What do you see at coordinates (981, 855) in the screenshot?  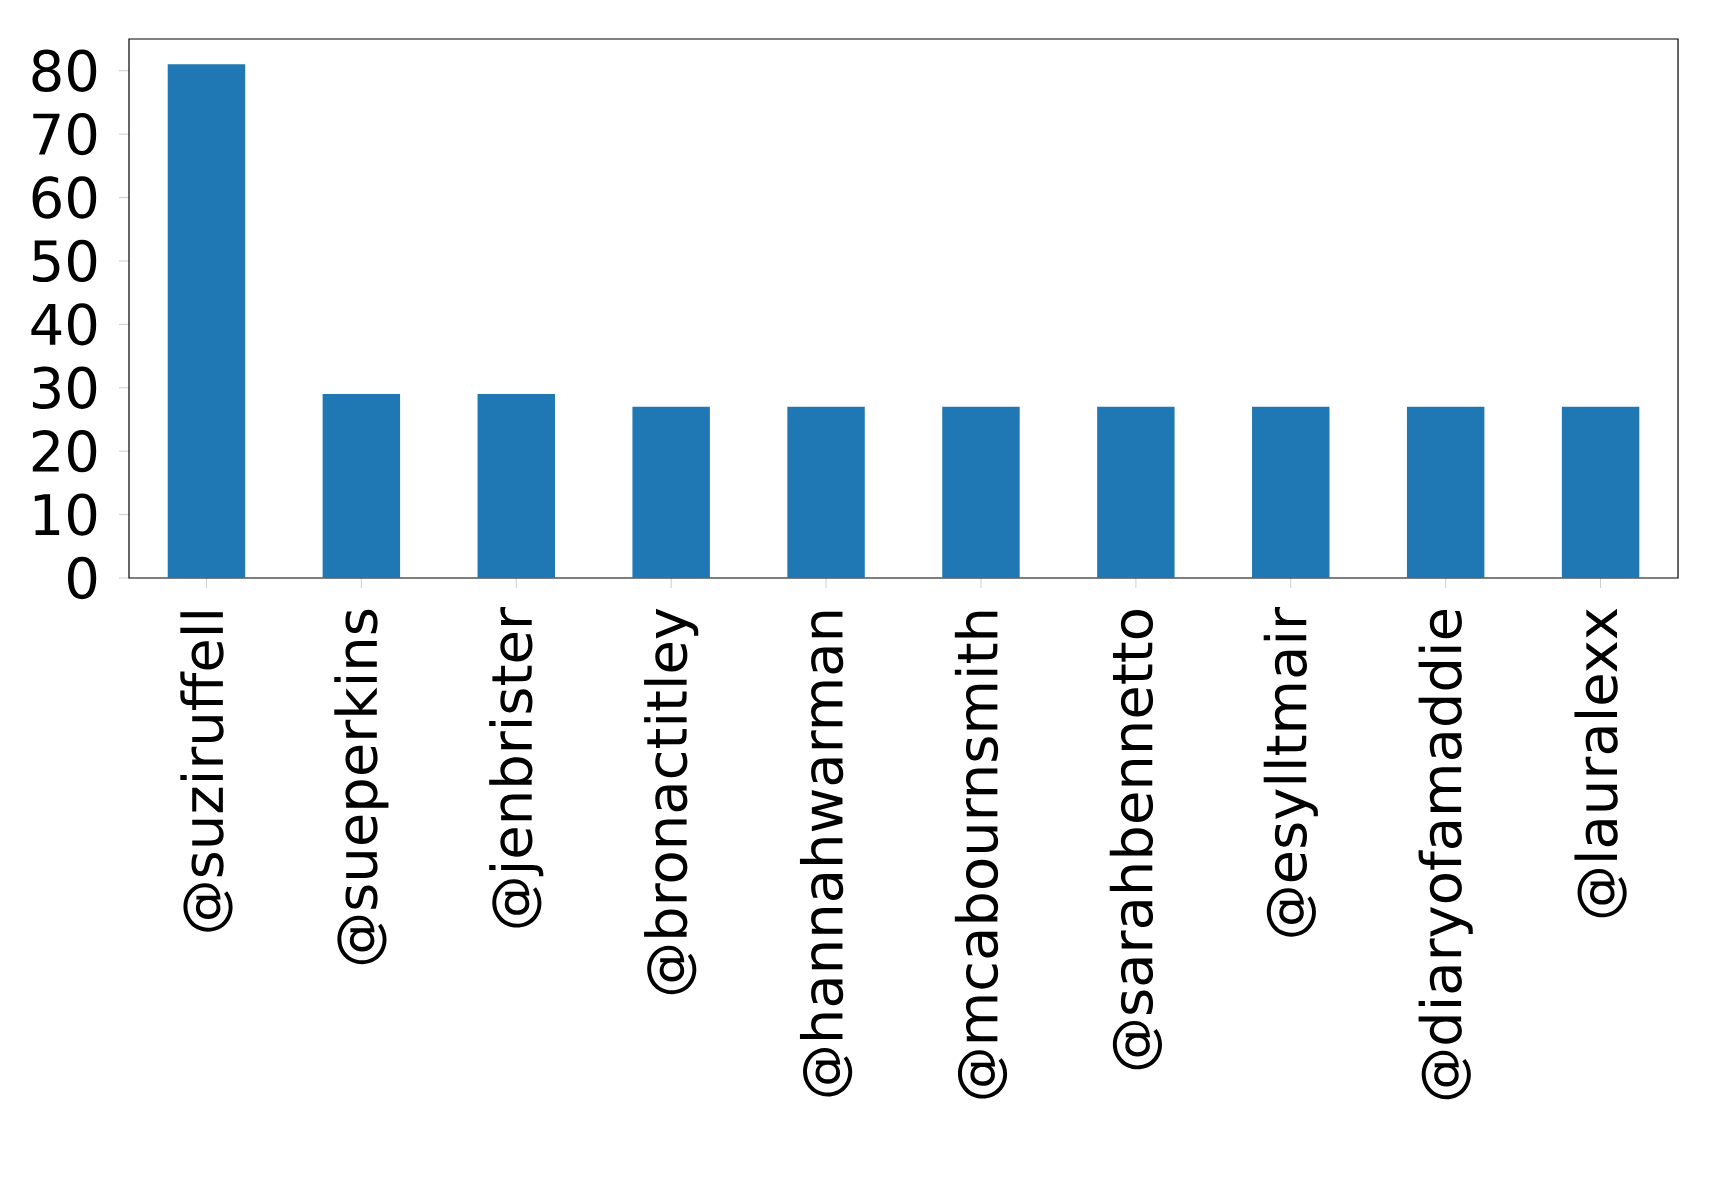 I see `x-tick-label: @mcabournsmith` at bounding box center [981, 855].